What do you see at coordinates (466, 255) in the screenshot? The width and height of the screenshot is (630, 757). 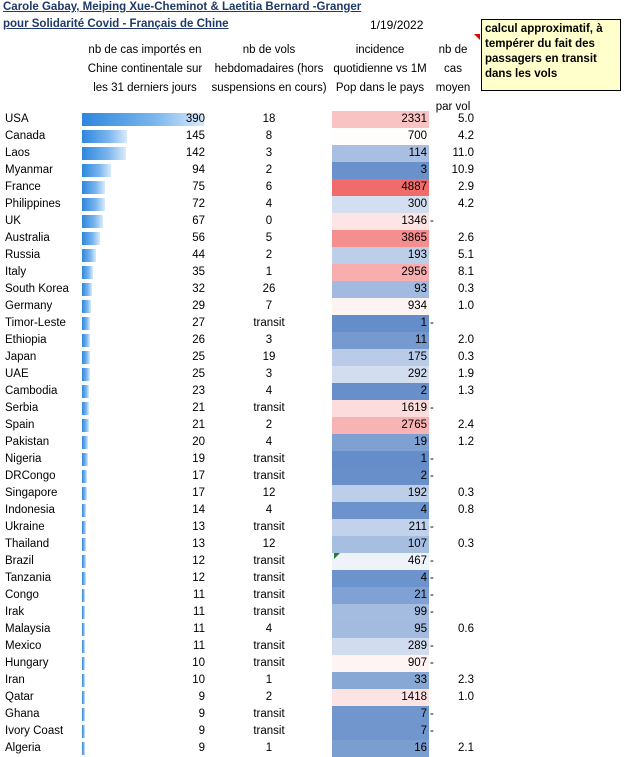 I see `average-cell: 5.1` at bounding box center [466, 255].